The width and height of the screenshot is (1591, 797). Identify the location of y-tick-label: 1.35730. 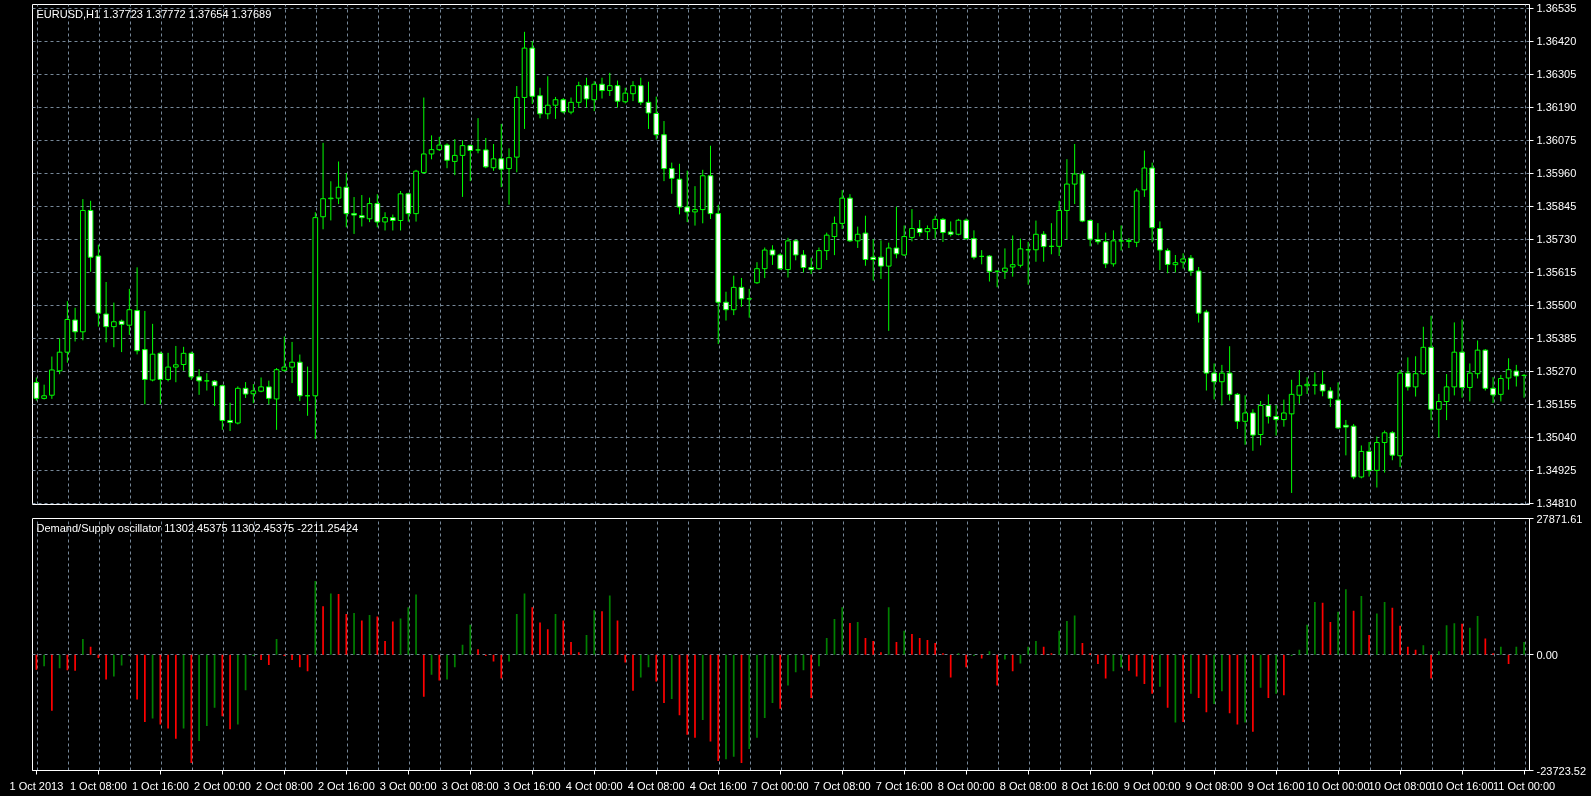
(1556, 239).